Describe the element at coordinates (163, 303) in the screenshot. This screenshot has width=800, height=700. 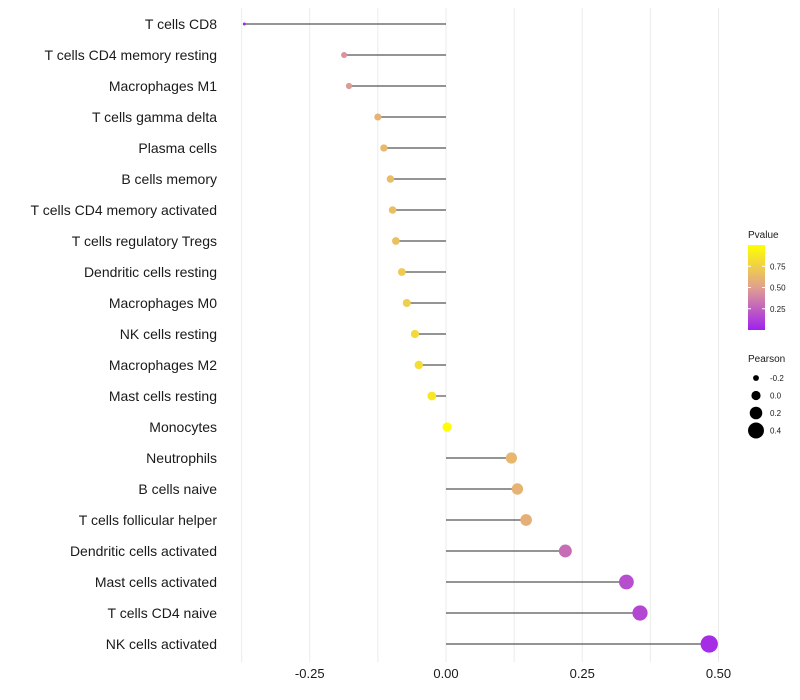
I see `category-label: Macrophages M0` at that location.